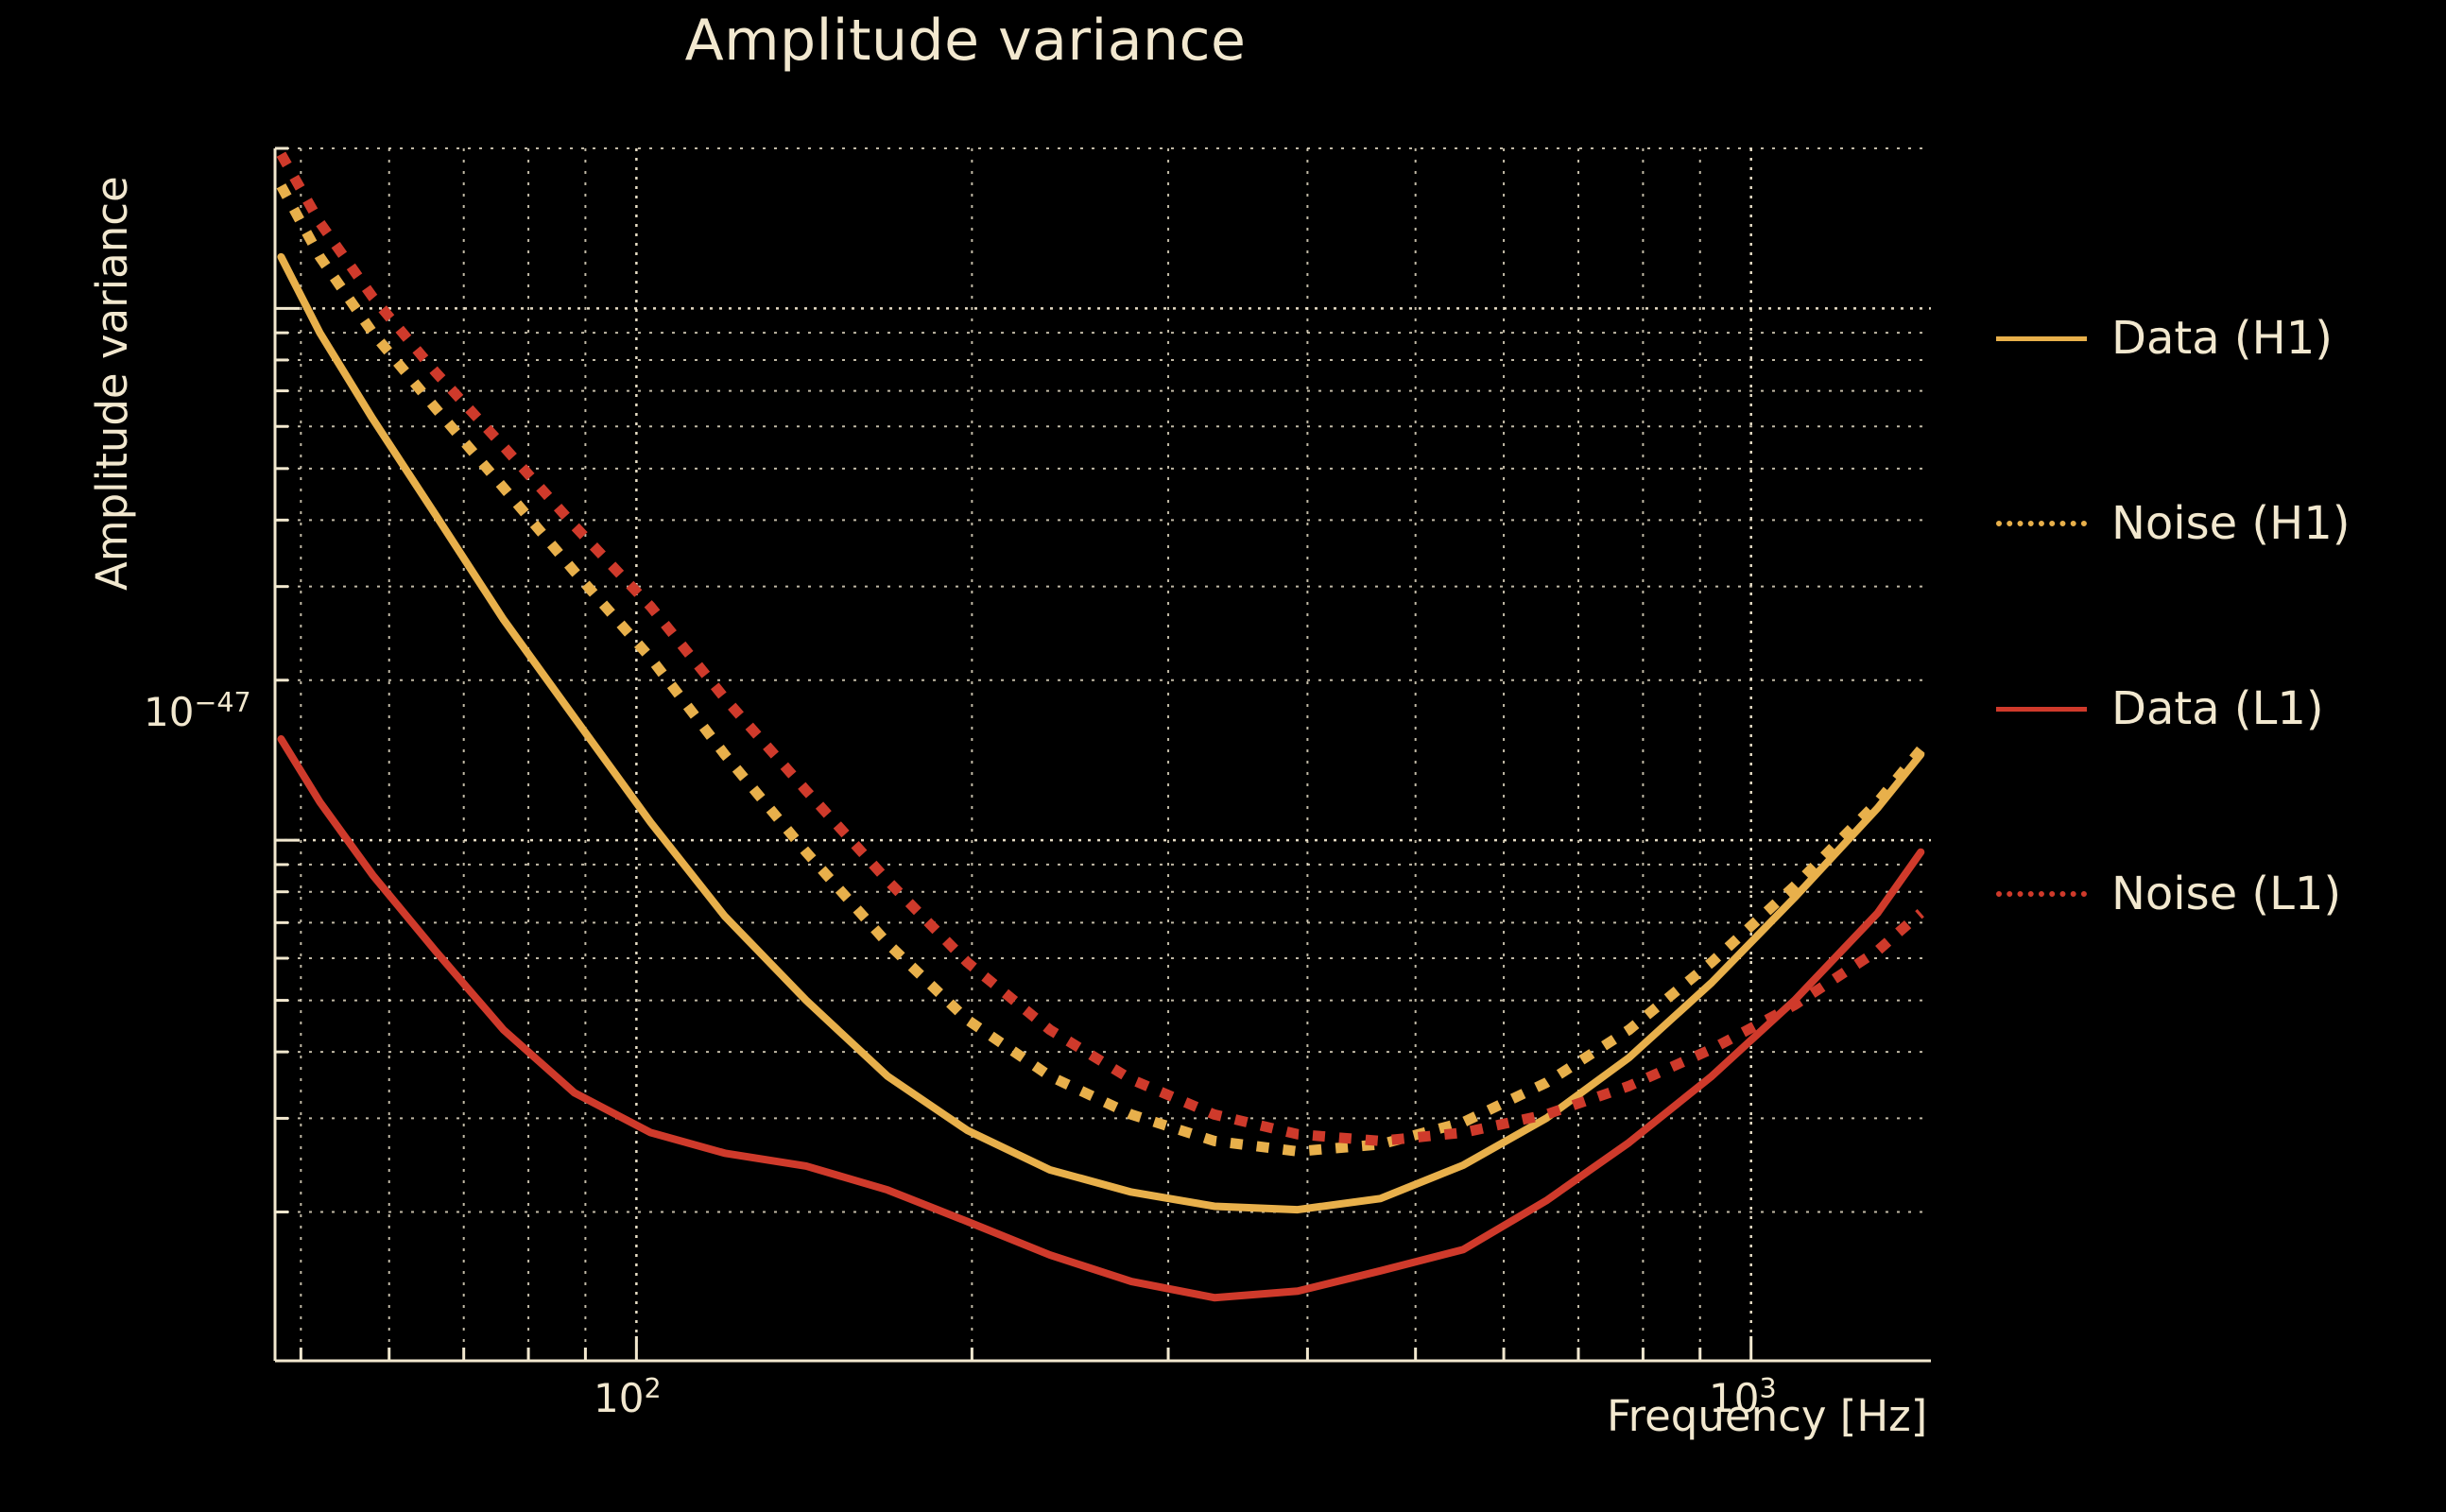 The image size is (2446, 1512). What do you see at coordinates (2042, 894) in the screenshot?
I see `legend-swatch-noise-l1` at bounding box center [2042, 894].